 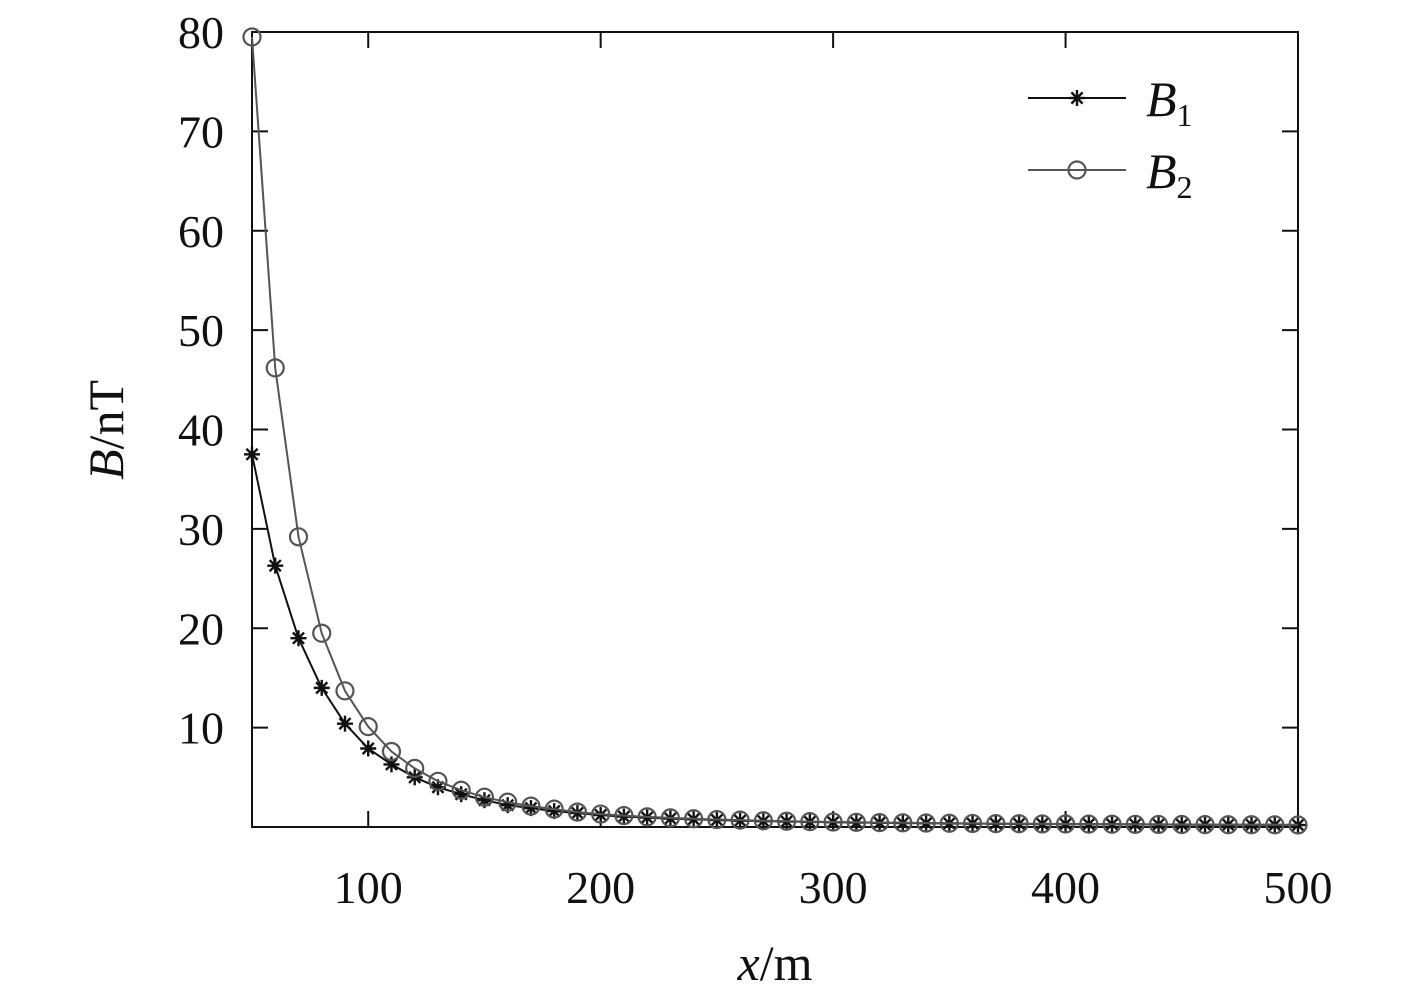 I want to click on y-tick-label-10: 10, so click(x=201, y=728).